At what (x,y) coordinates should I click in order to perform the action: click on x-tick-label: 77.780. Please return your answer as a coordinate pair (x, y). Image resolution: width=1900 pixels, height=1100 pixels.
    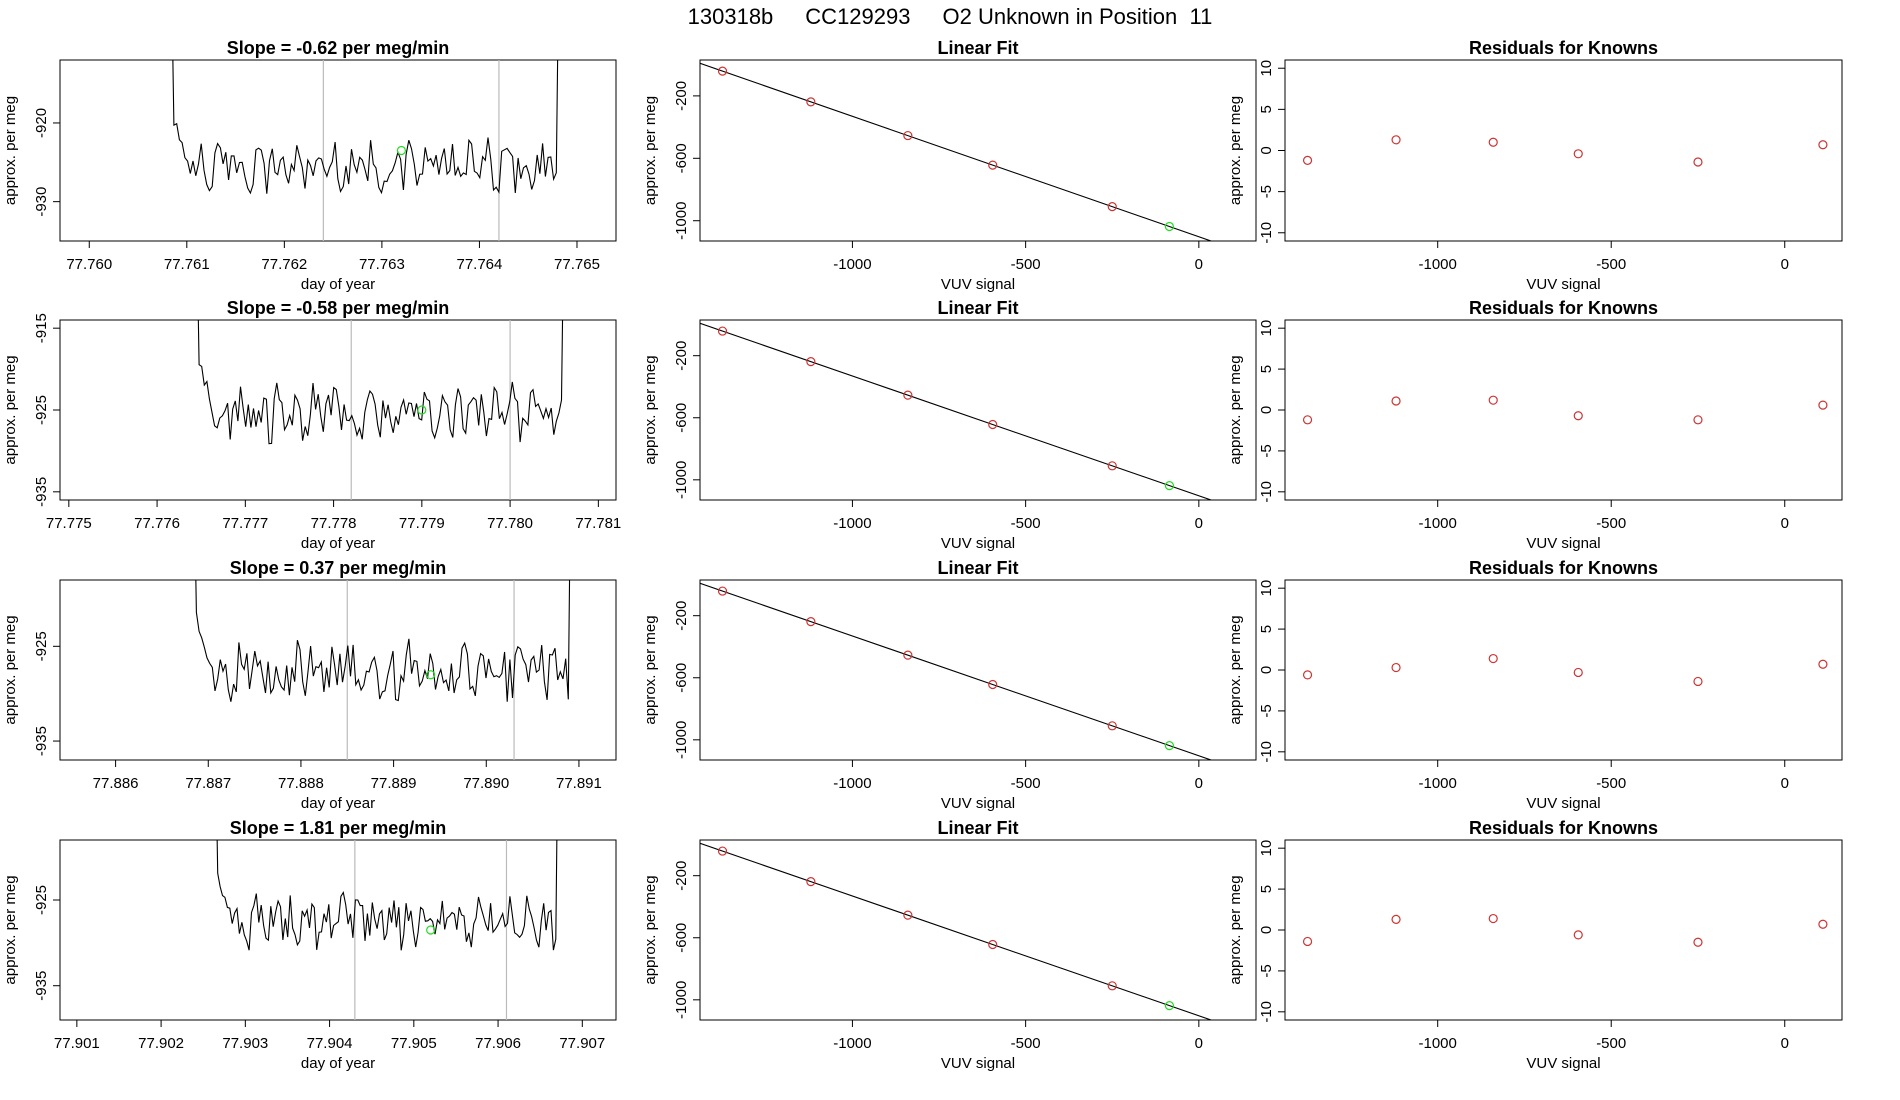
    Looking at the image, I should click on (510, 523).